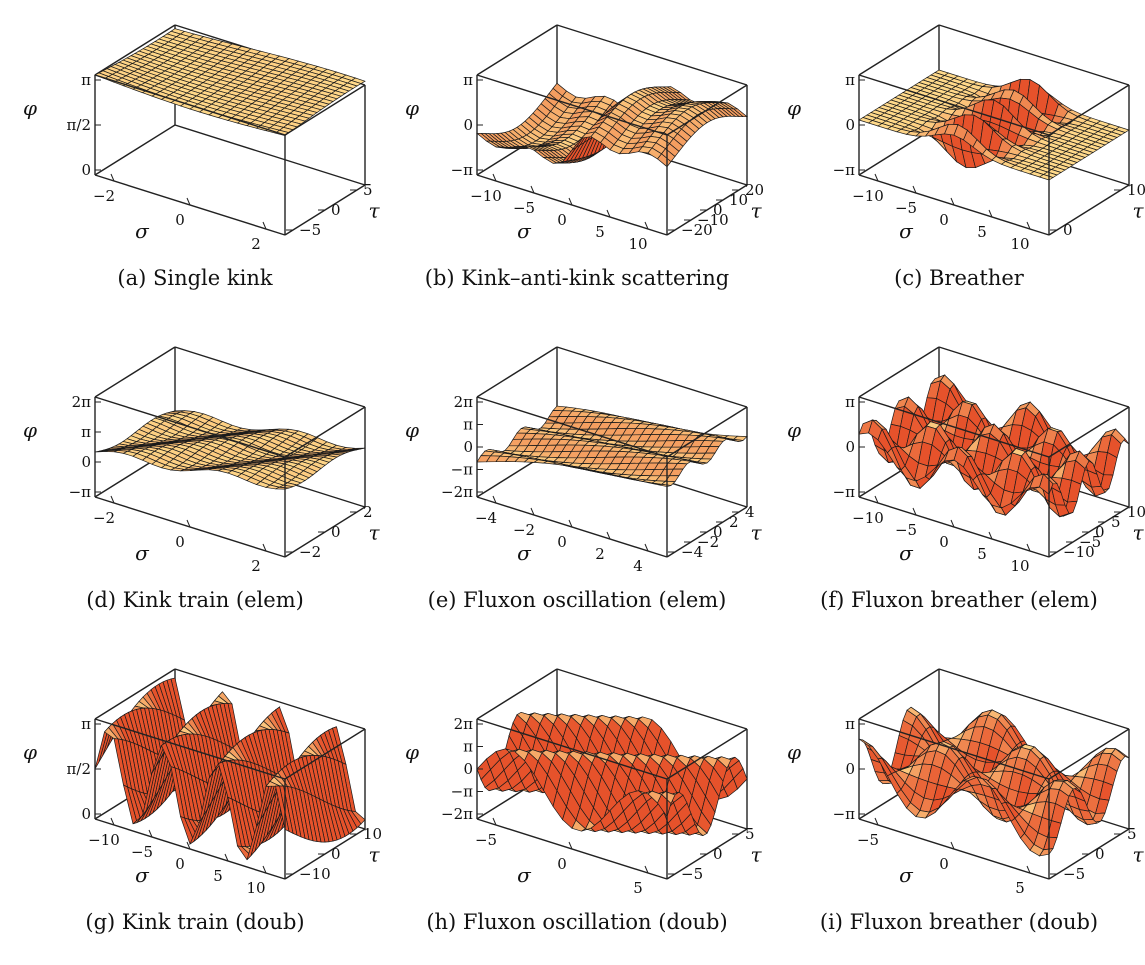 The height and width of the screenshot is (965, 1145). Describe the element at coordinates (464, 724) in the screenshot. I see `z-tick-label: 2π` at that location.